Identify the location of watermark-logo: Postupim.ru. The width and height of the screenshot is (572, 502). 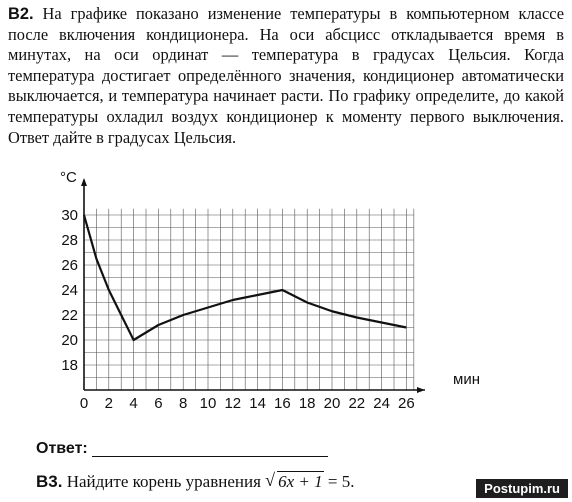
(522, 488).